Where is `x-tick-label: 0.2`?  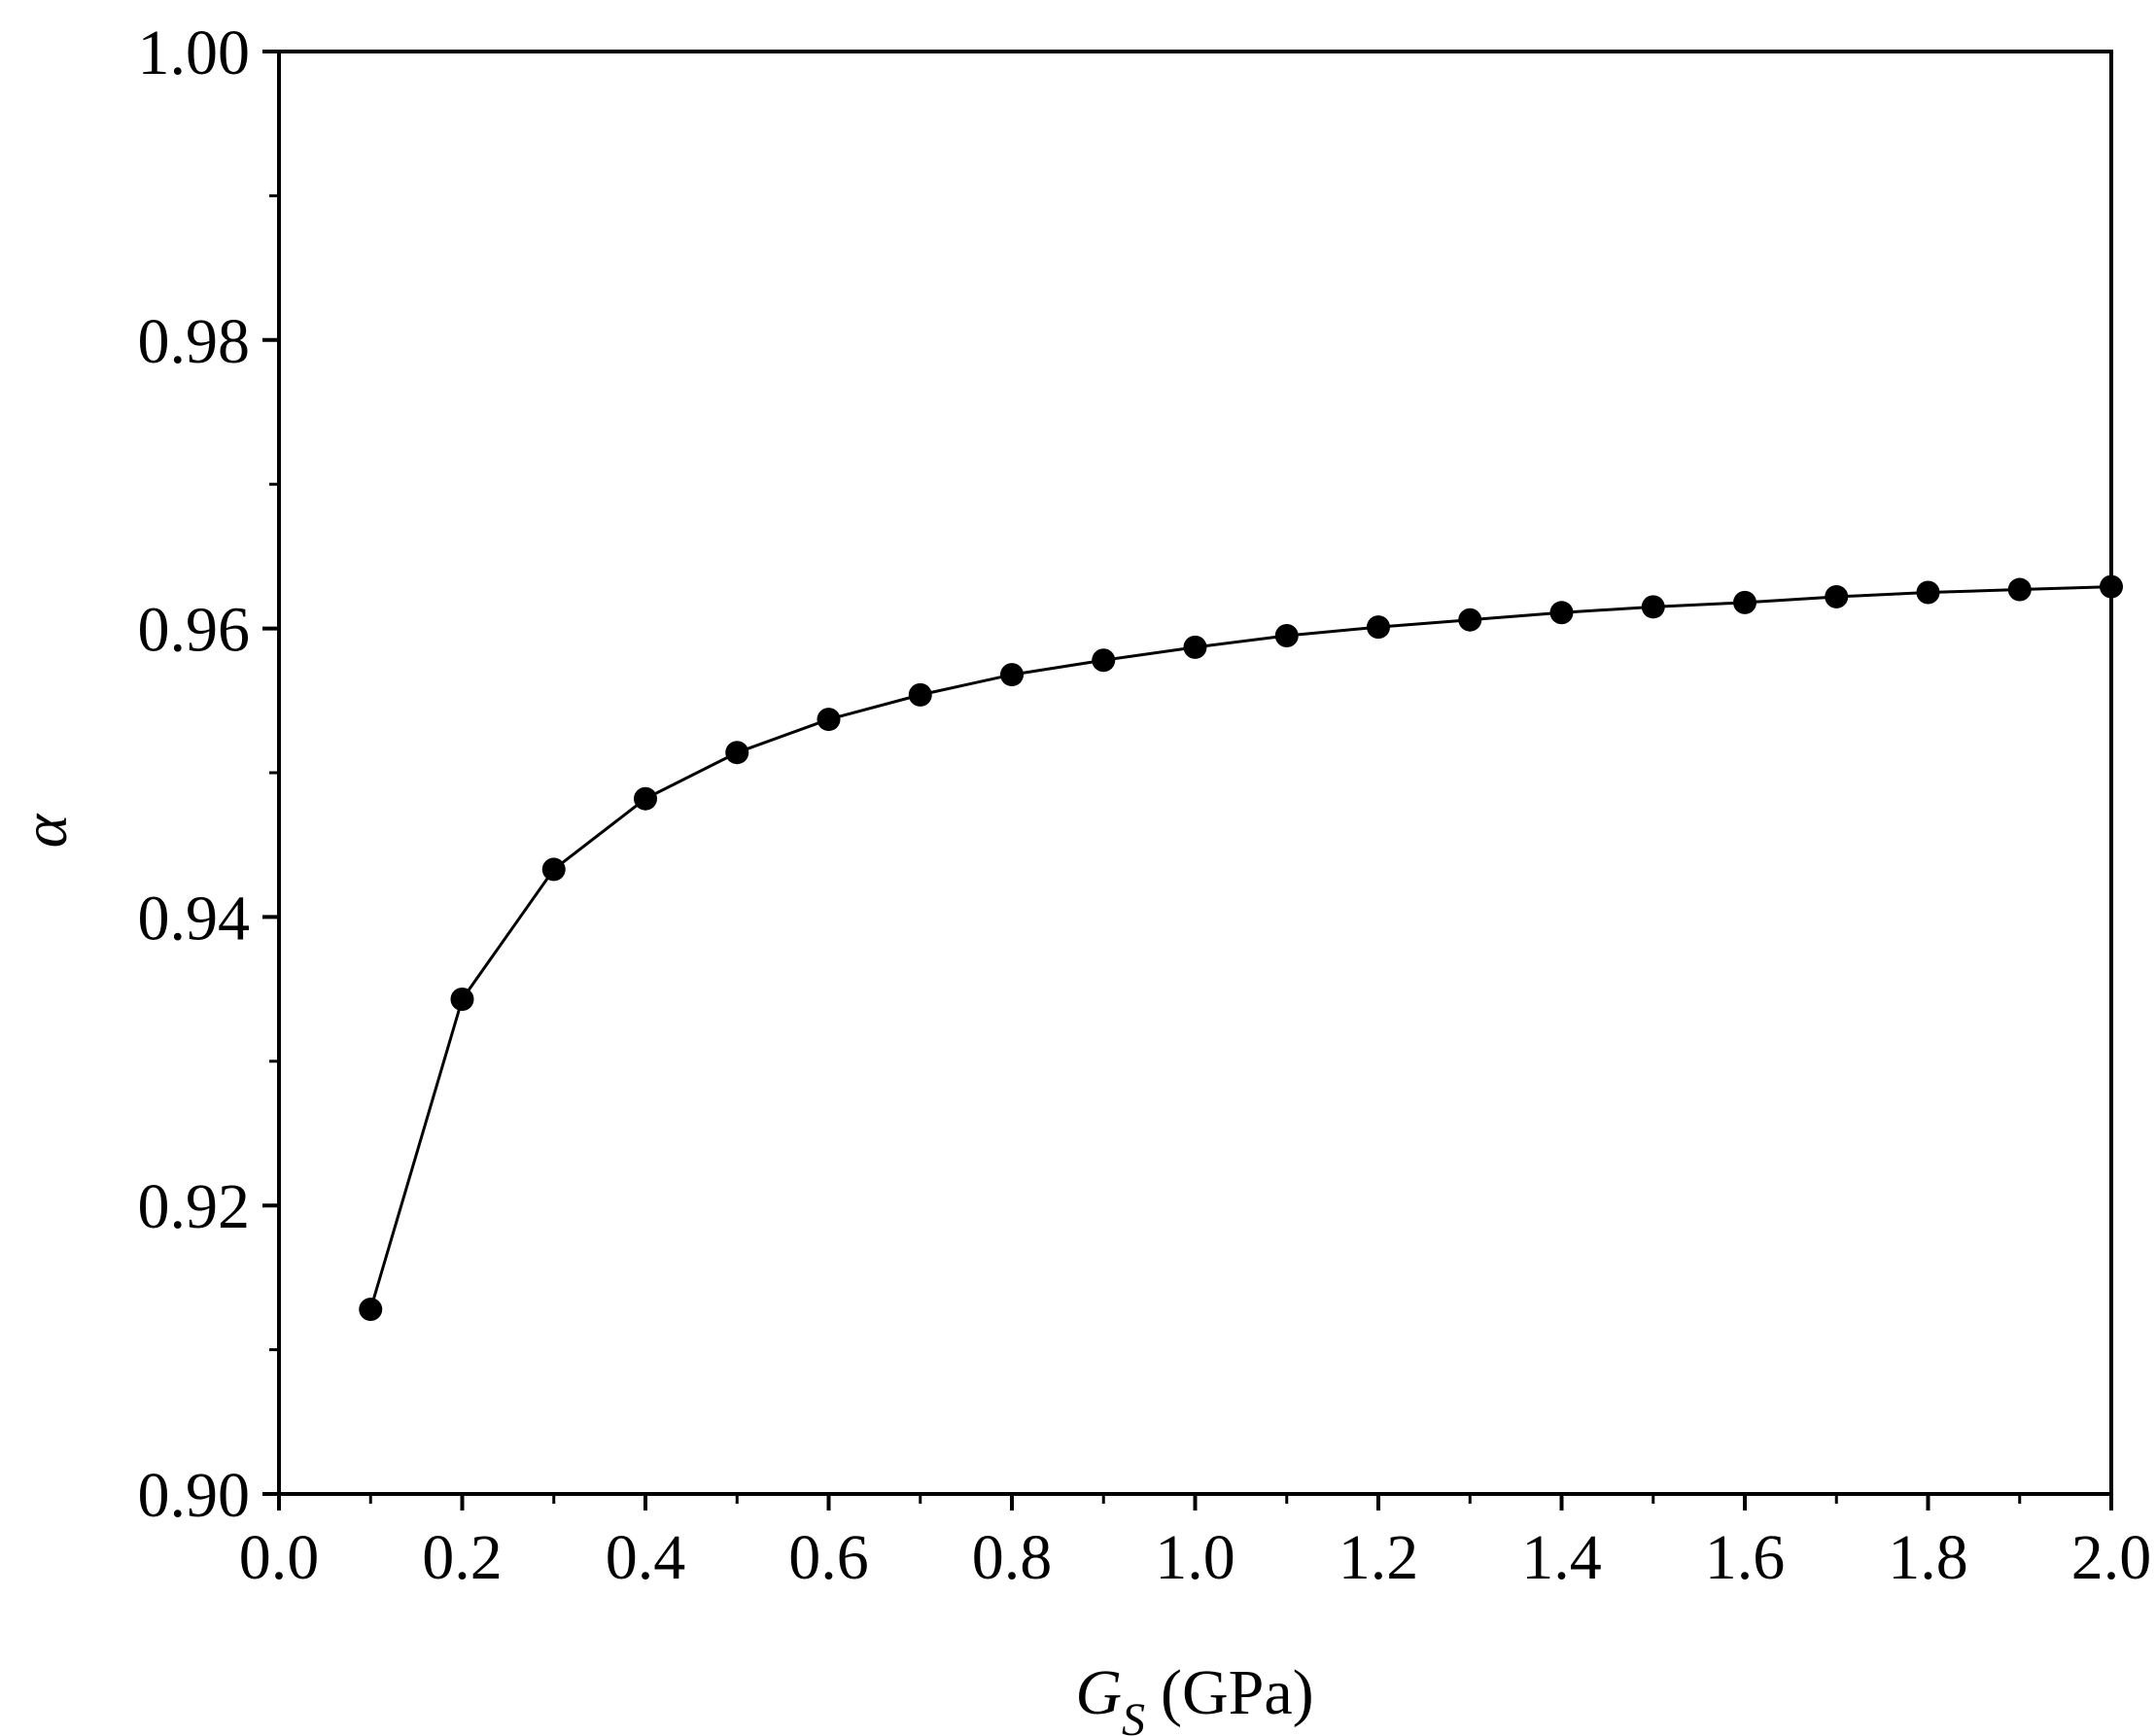 x-tick-label: 0.2 is located at coordinates (462, 1557).